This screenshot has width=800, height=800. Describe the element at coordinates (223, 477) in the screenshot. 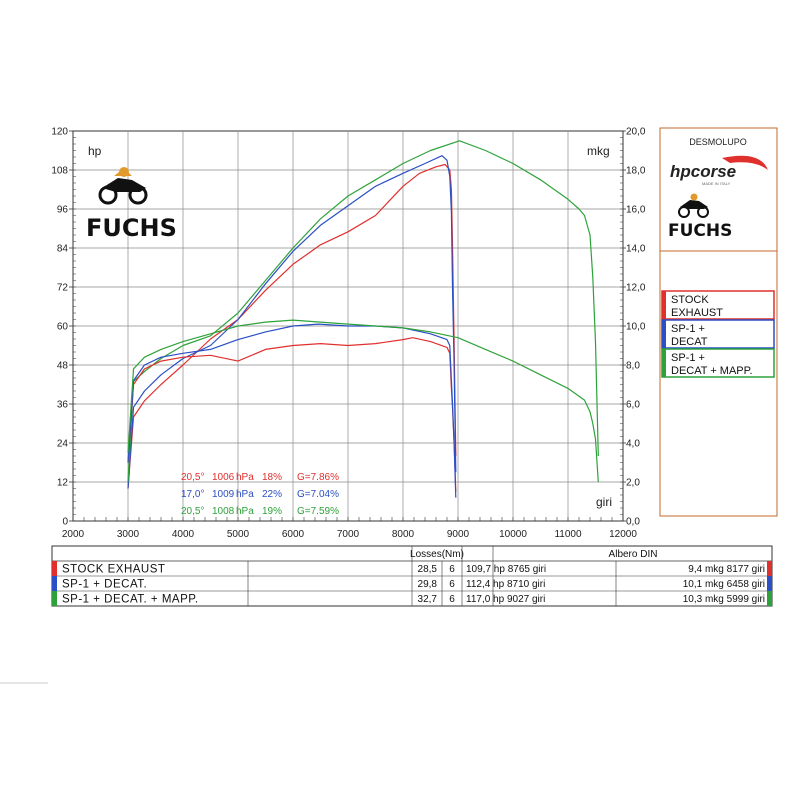

I see `condition-0-field-1: 1006` at that location.